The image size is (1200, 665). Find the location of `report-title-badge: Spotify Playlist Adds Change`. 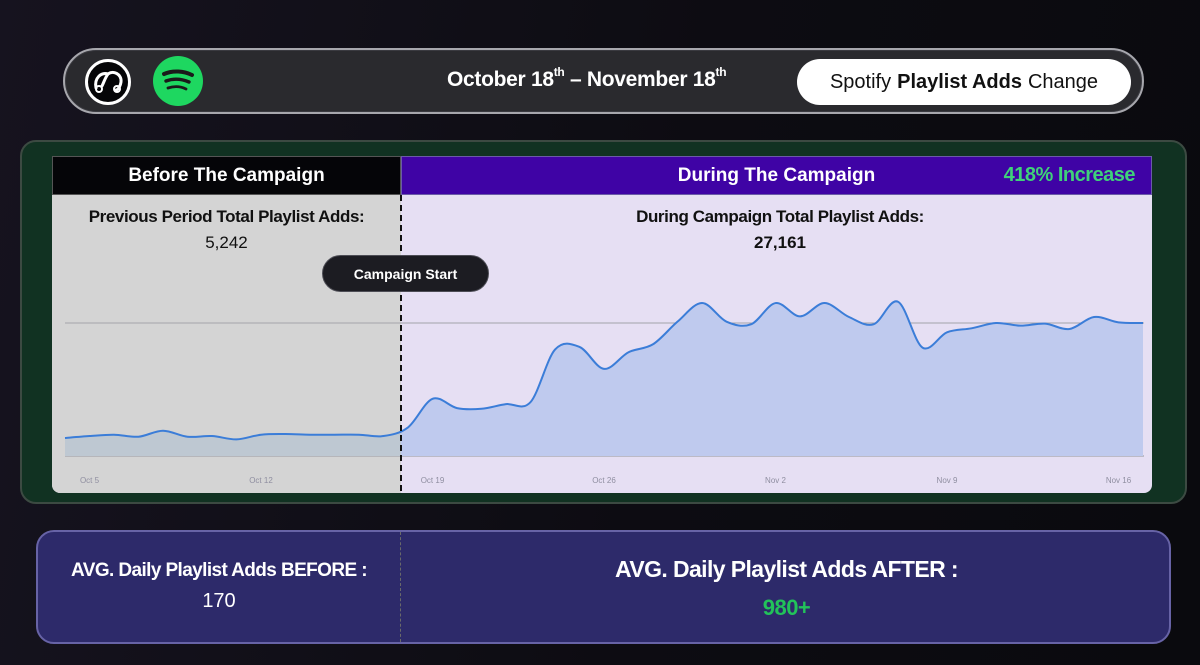

report-title-badge: Spotify Playlist Adds Change is located at coordinates (964, 82).